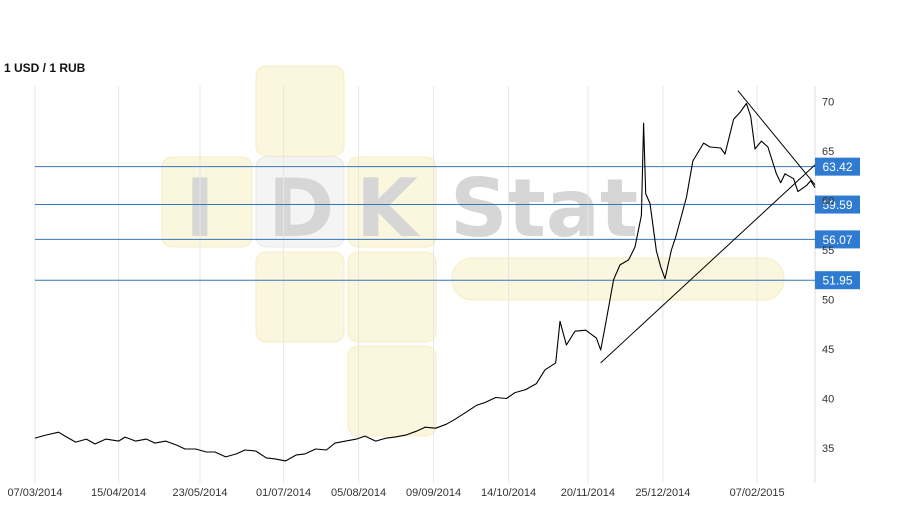  What do you see at coordinates (828, 400) in the screenshot?
I see `y-tick-label: 40` at bounding box center [828, 400].